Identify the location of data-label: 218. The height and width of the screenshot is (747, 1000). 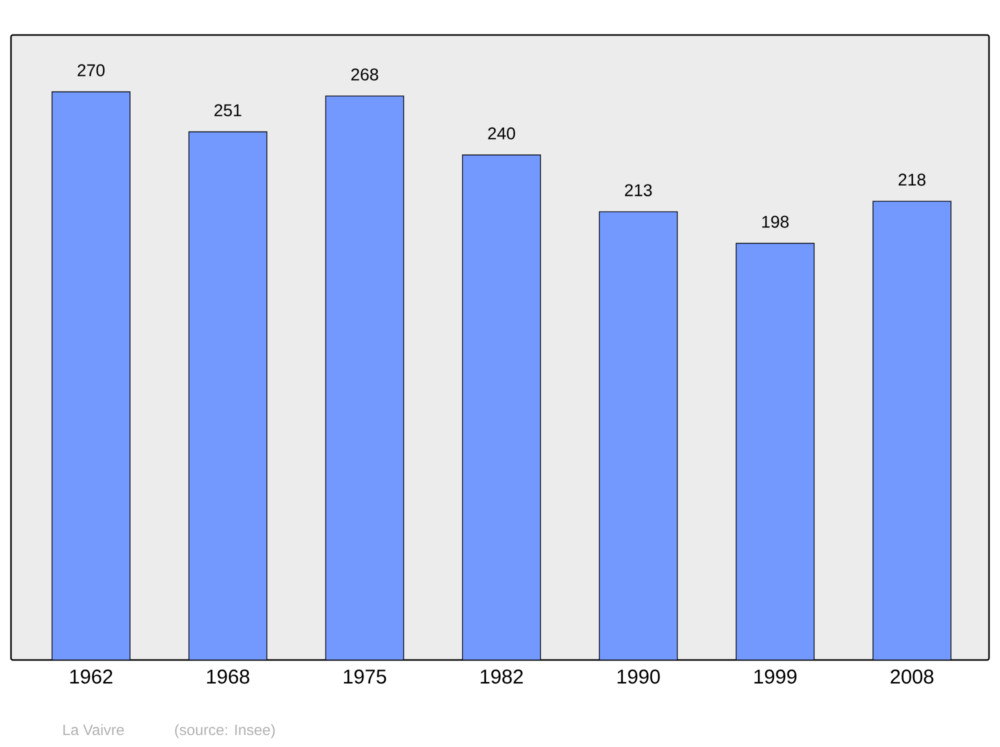
(912, 180).